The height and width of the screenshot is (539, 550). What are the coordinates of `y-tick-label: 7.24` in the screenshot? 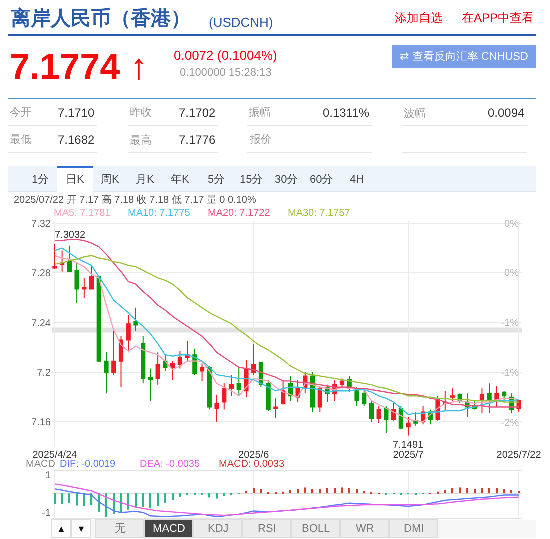 It's located at (42, 324).